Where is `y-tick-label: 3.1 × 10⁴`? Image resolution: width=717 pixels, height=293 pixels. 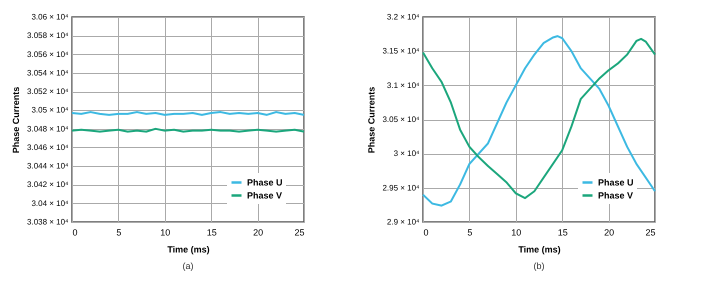
y-tick-label: 3.1 × 10⁴ is located at coordinates (403, 85).